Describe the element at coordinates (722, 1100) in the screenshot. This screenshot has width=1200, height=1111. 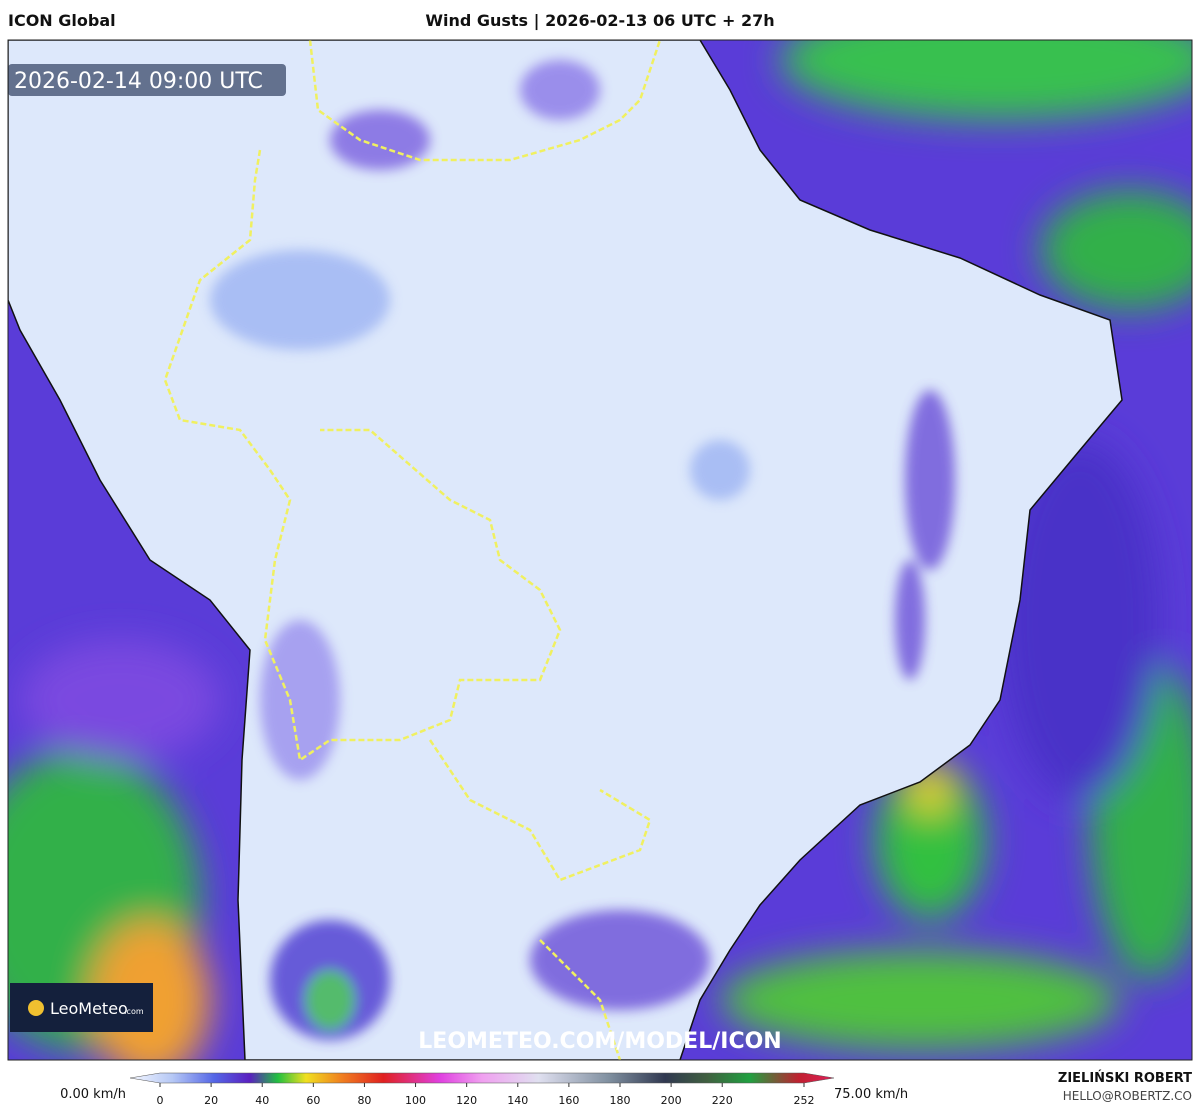
I see `colorbar-tick-label: 220` at that location.